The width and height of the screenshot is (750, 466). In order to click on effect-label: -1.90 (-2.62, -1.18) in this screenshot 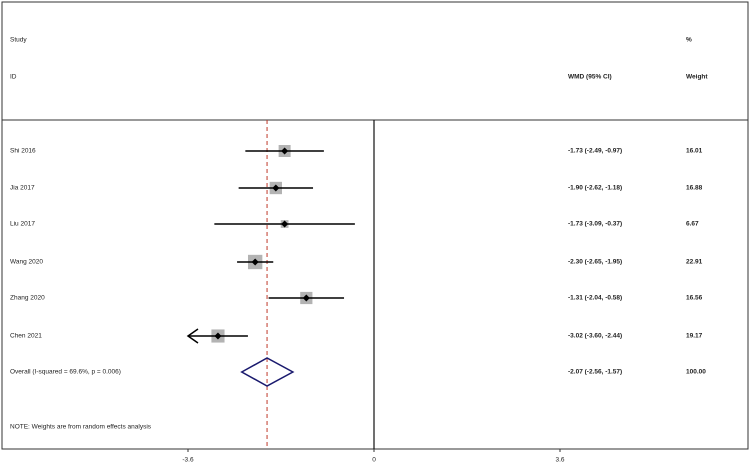, I will do `click(595, 188)`.